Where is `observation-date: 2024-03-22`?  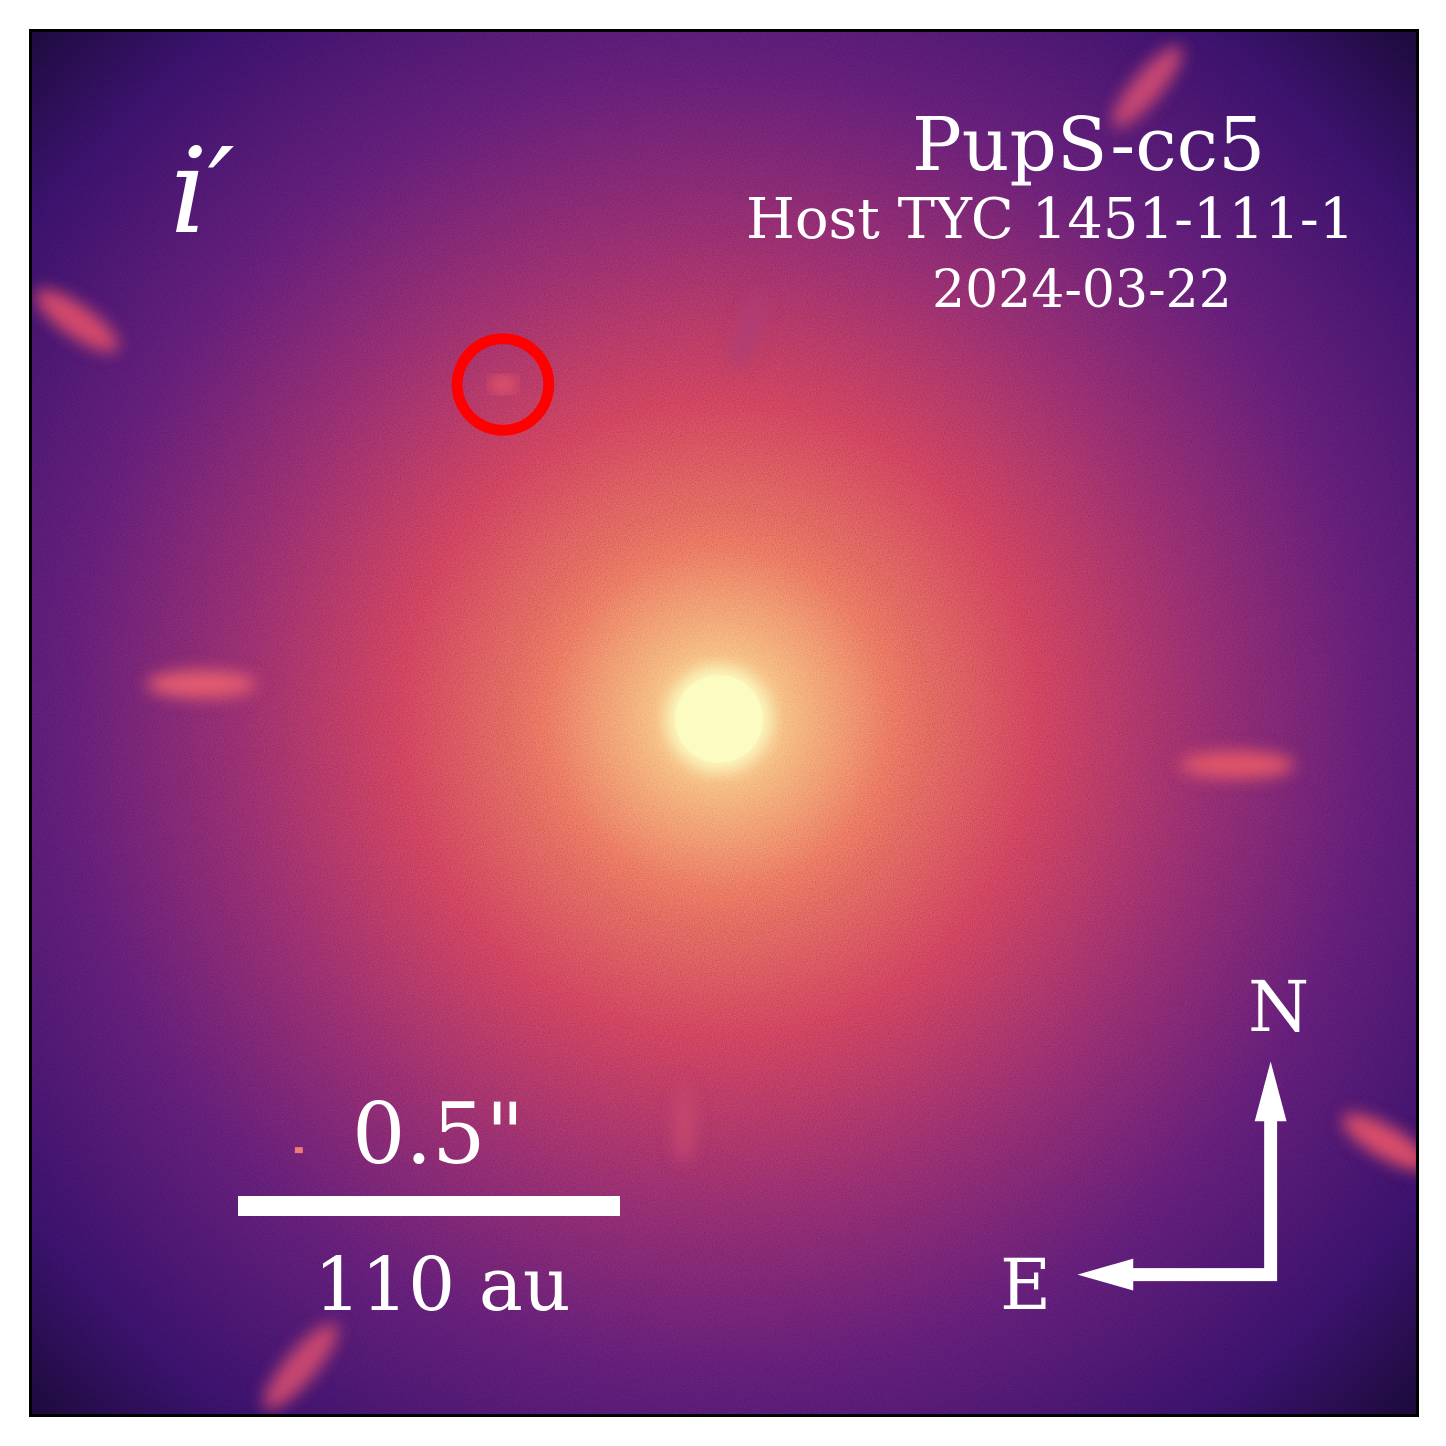
observation-date: 2024-03-22 is located at coordinates (1082, 290).